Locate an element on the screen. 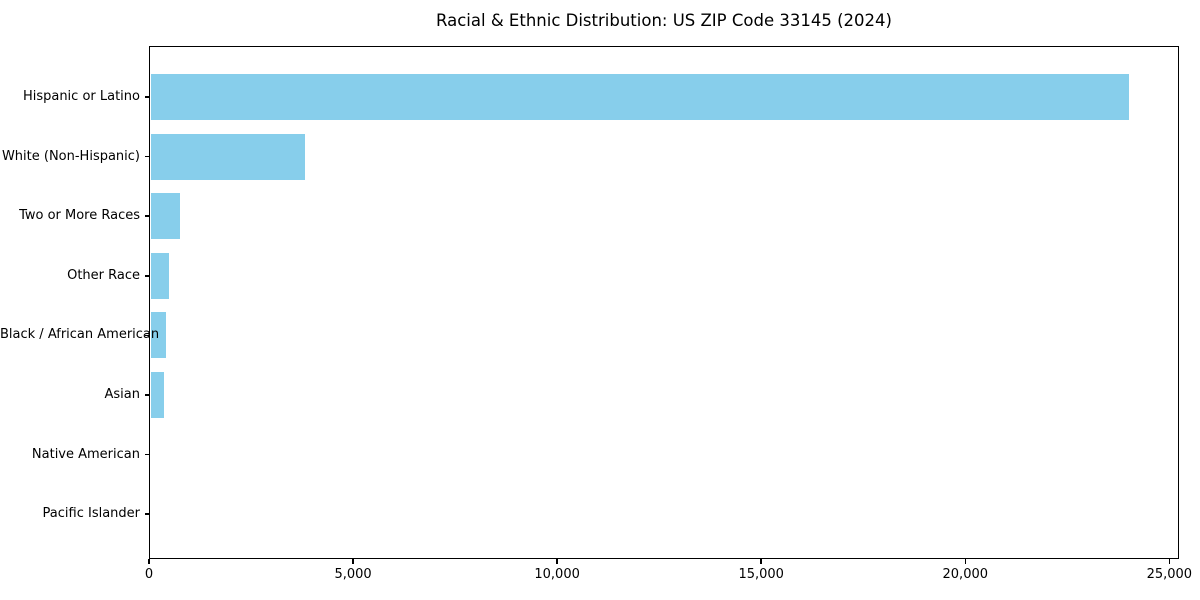 This screenshot has height=600, width=1200. y-tick-label: White (Non-Hispanic) is located at coordinates (70, 156).